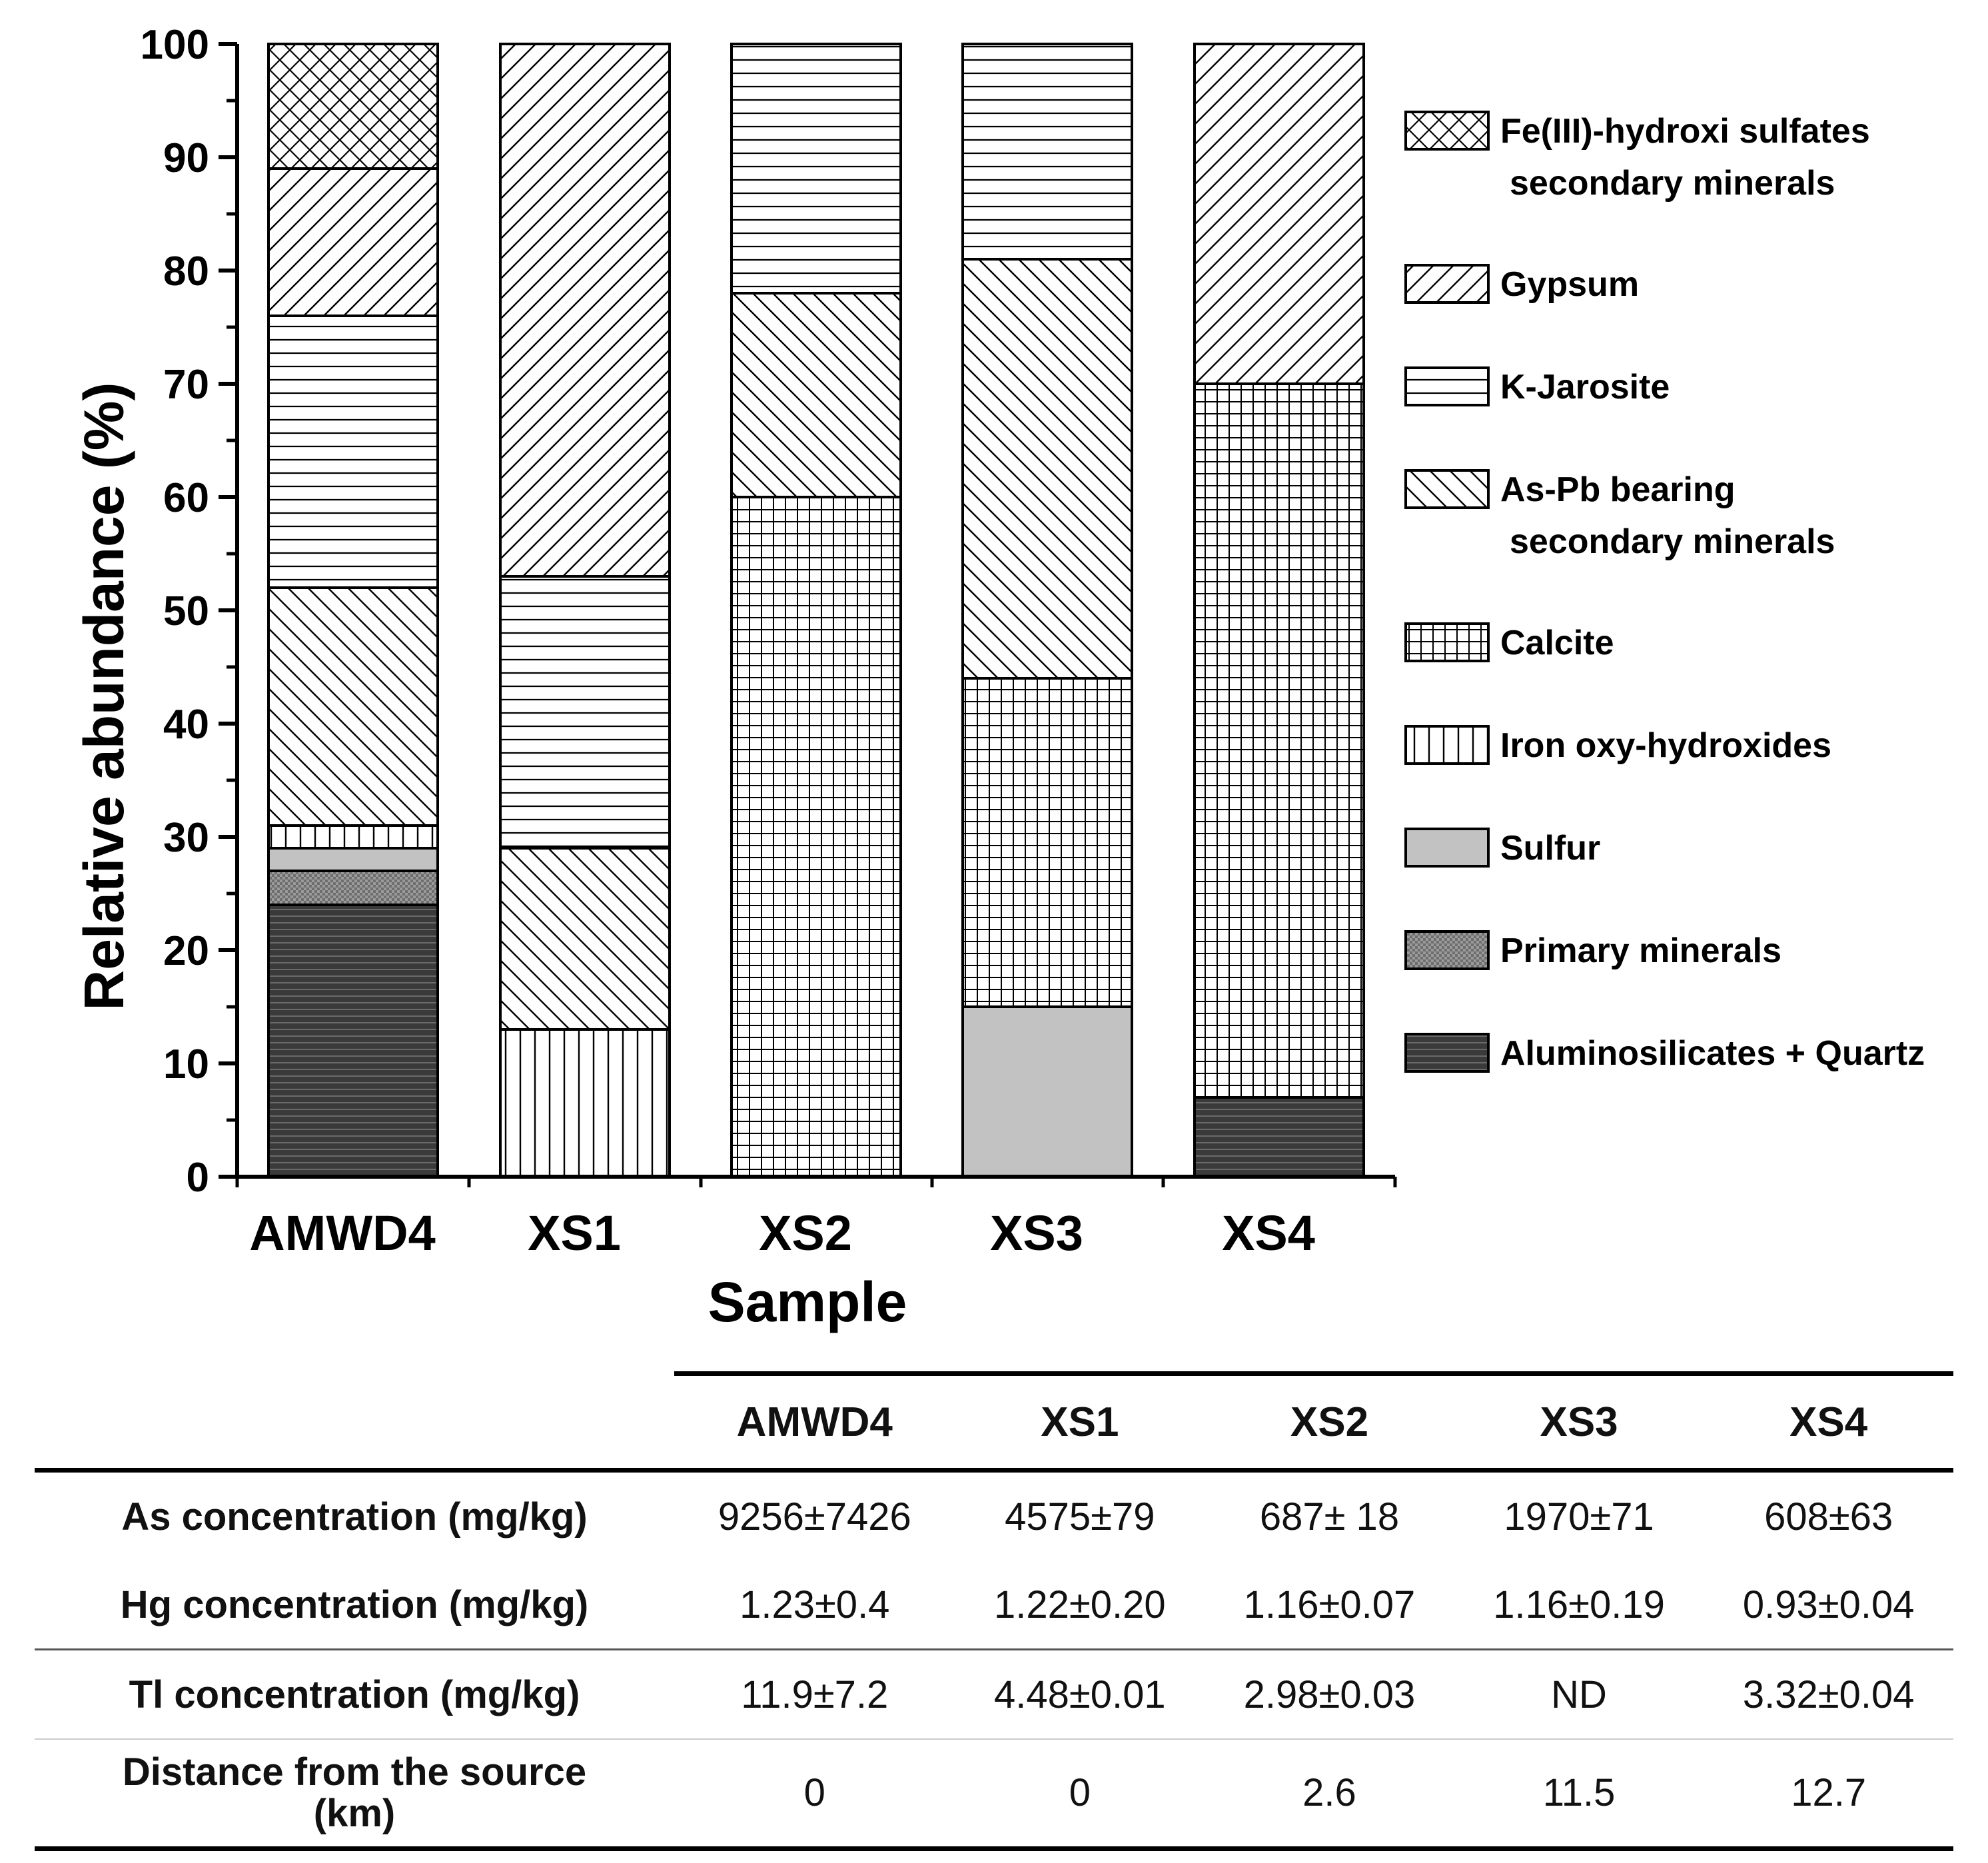  What do you see at coordinates (354, 1772) in the screenshot?
I see `row-label-line: Distance from the source` at bounding box center [354, 1772].